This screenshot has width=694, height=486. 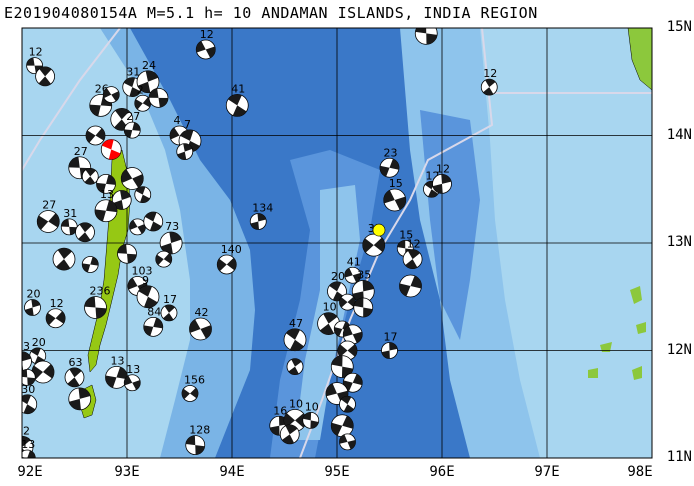 I want to click on focal-mechanism: 156, so click(x=193, y=388).